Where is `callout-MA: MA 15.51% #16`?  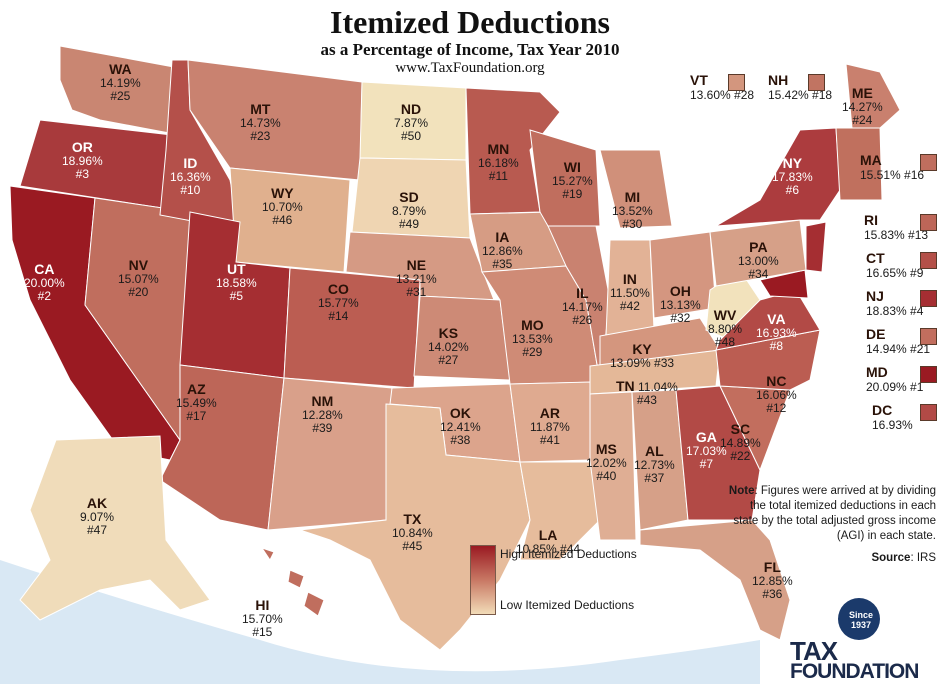
callout-MA: MA 15.51% #16 is located at coordinates (898, 167).